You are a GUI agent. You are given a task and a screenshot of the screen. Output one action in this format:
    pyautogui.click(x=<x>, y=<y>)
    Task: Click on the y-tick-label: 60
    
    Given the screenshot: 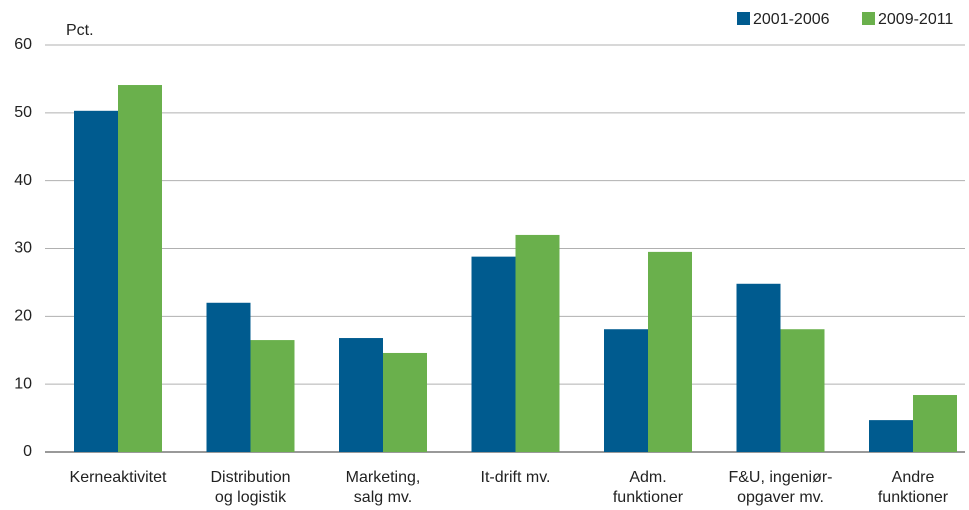 What is the action you would take?
    pyautogui.click(x=23, y=44)
    